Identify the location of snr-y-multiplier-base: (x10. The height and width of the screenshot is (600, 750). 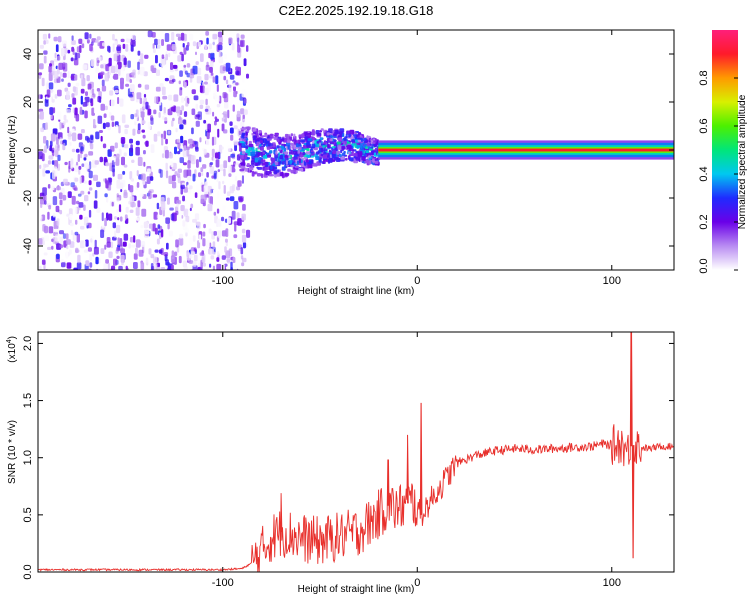
(12, 353).